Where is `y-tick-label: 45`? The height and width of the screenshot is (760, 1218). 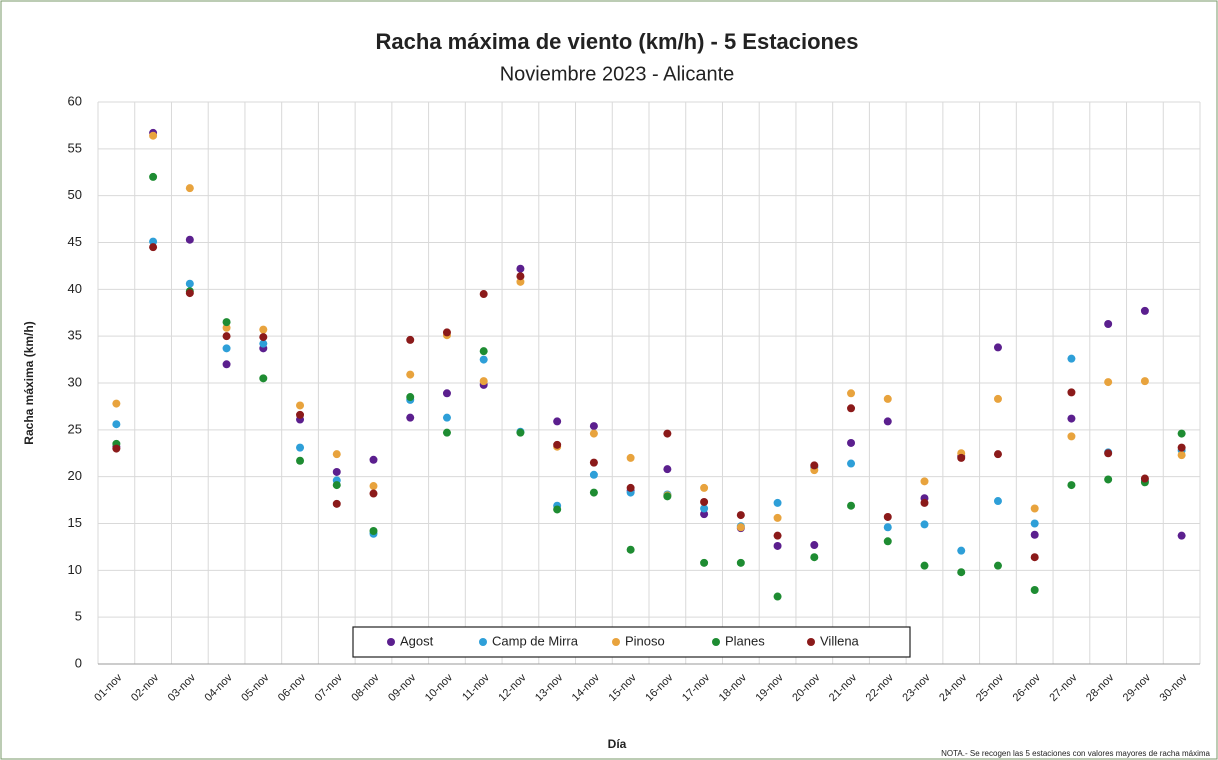
y-tick-label: 45 is located at coordinates (75, 241).